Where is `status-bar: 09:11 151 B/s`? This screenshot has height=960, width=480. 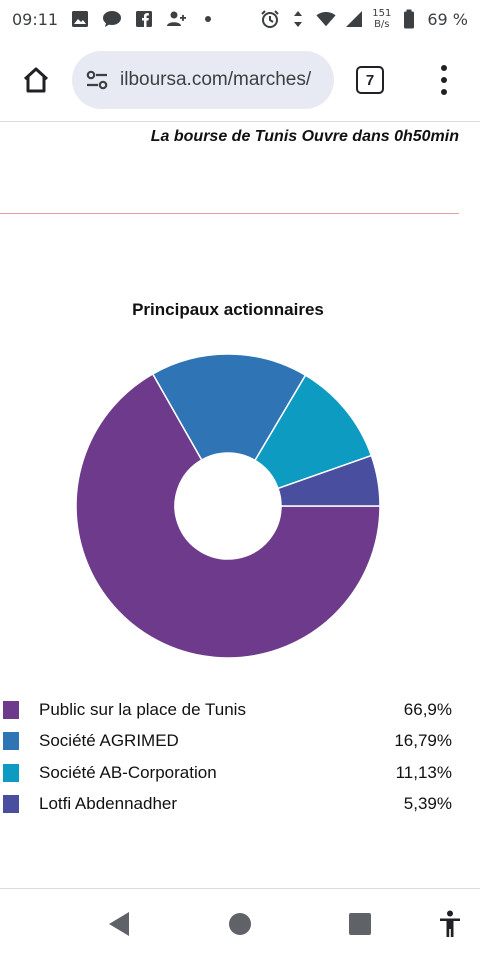
status-bar: 09:11 151 B/s is located at coordinates (240, 19).